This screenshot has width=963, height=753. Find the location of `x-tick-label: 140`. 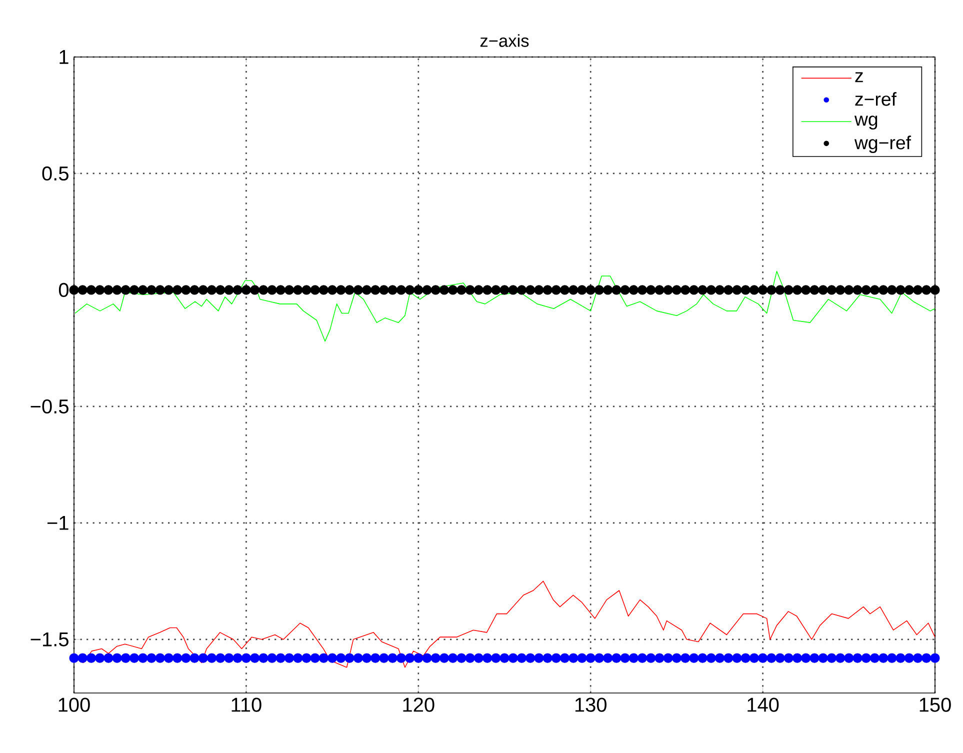

x-tick-label: 140 is located at coordinates (763, 705).